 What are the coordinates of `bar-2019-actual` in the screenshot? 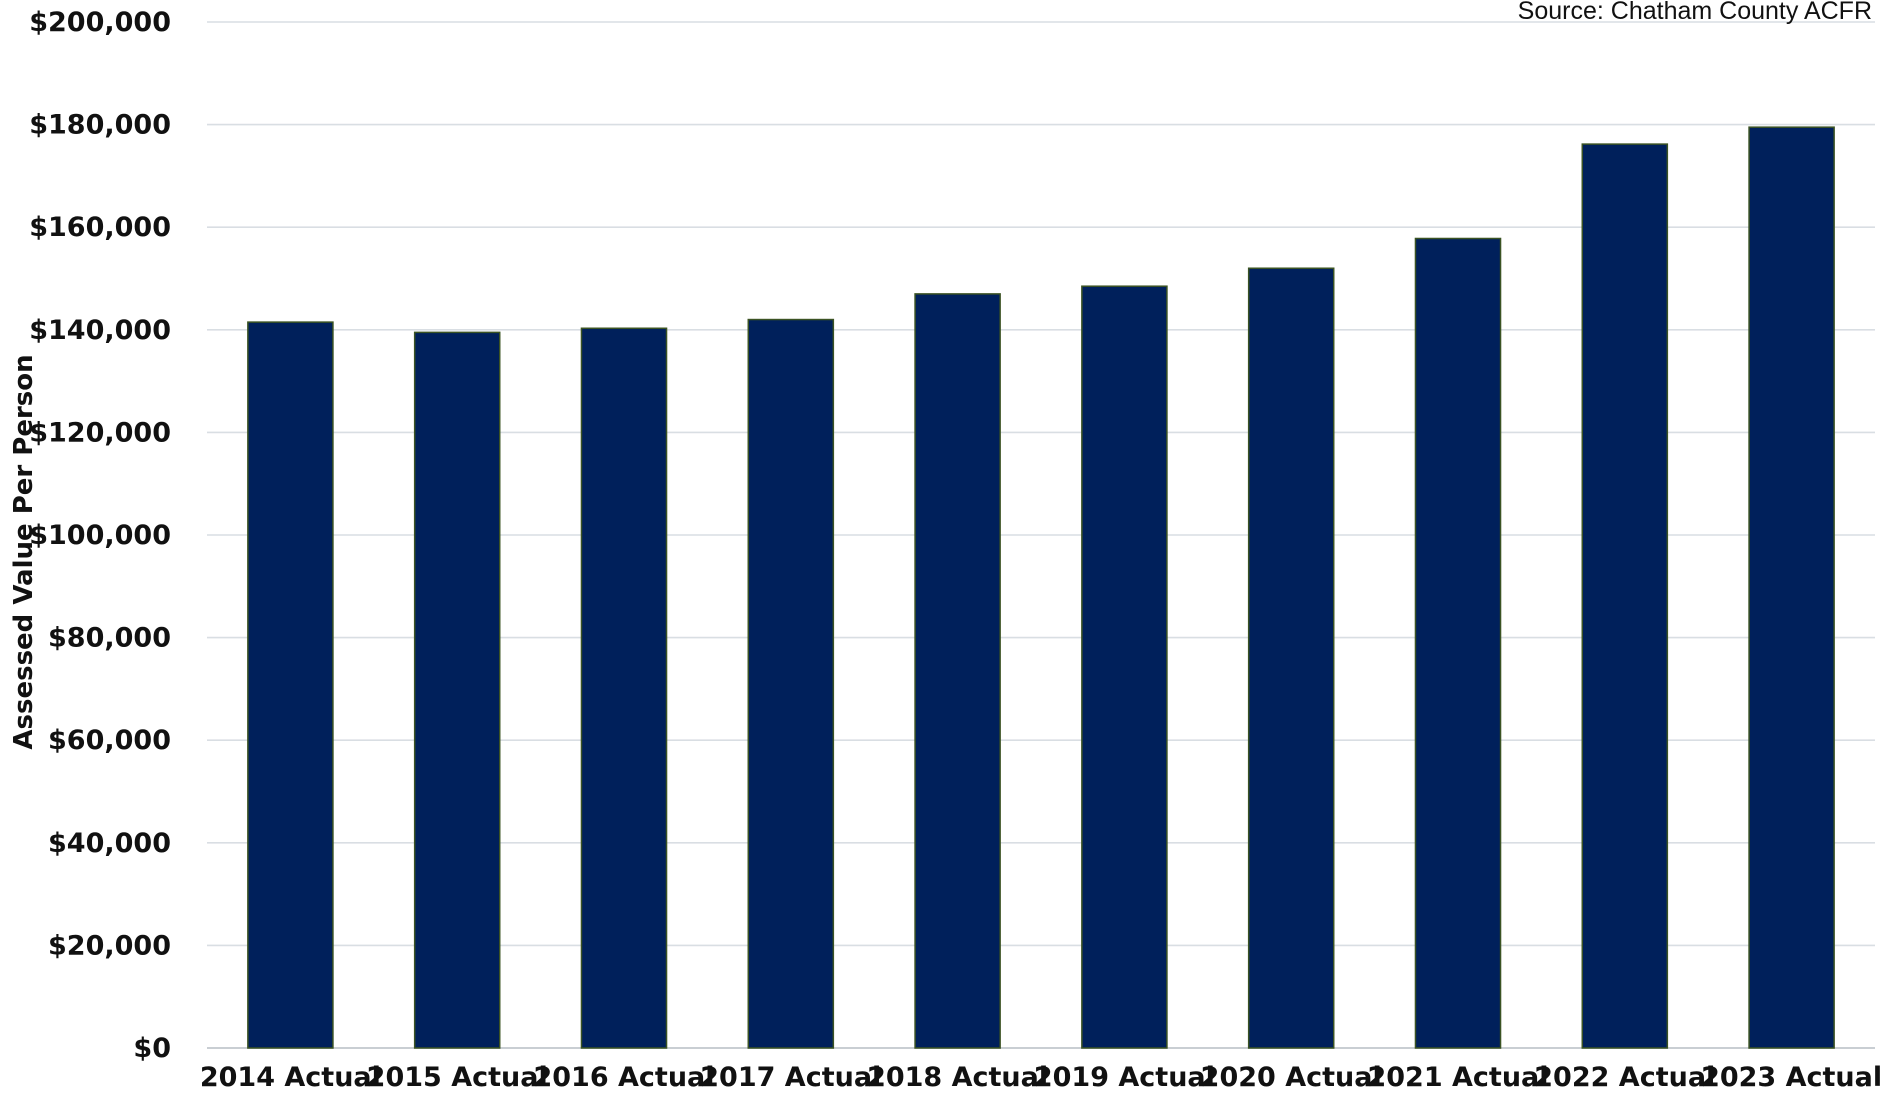 It's located at (1124, 667).